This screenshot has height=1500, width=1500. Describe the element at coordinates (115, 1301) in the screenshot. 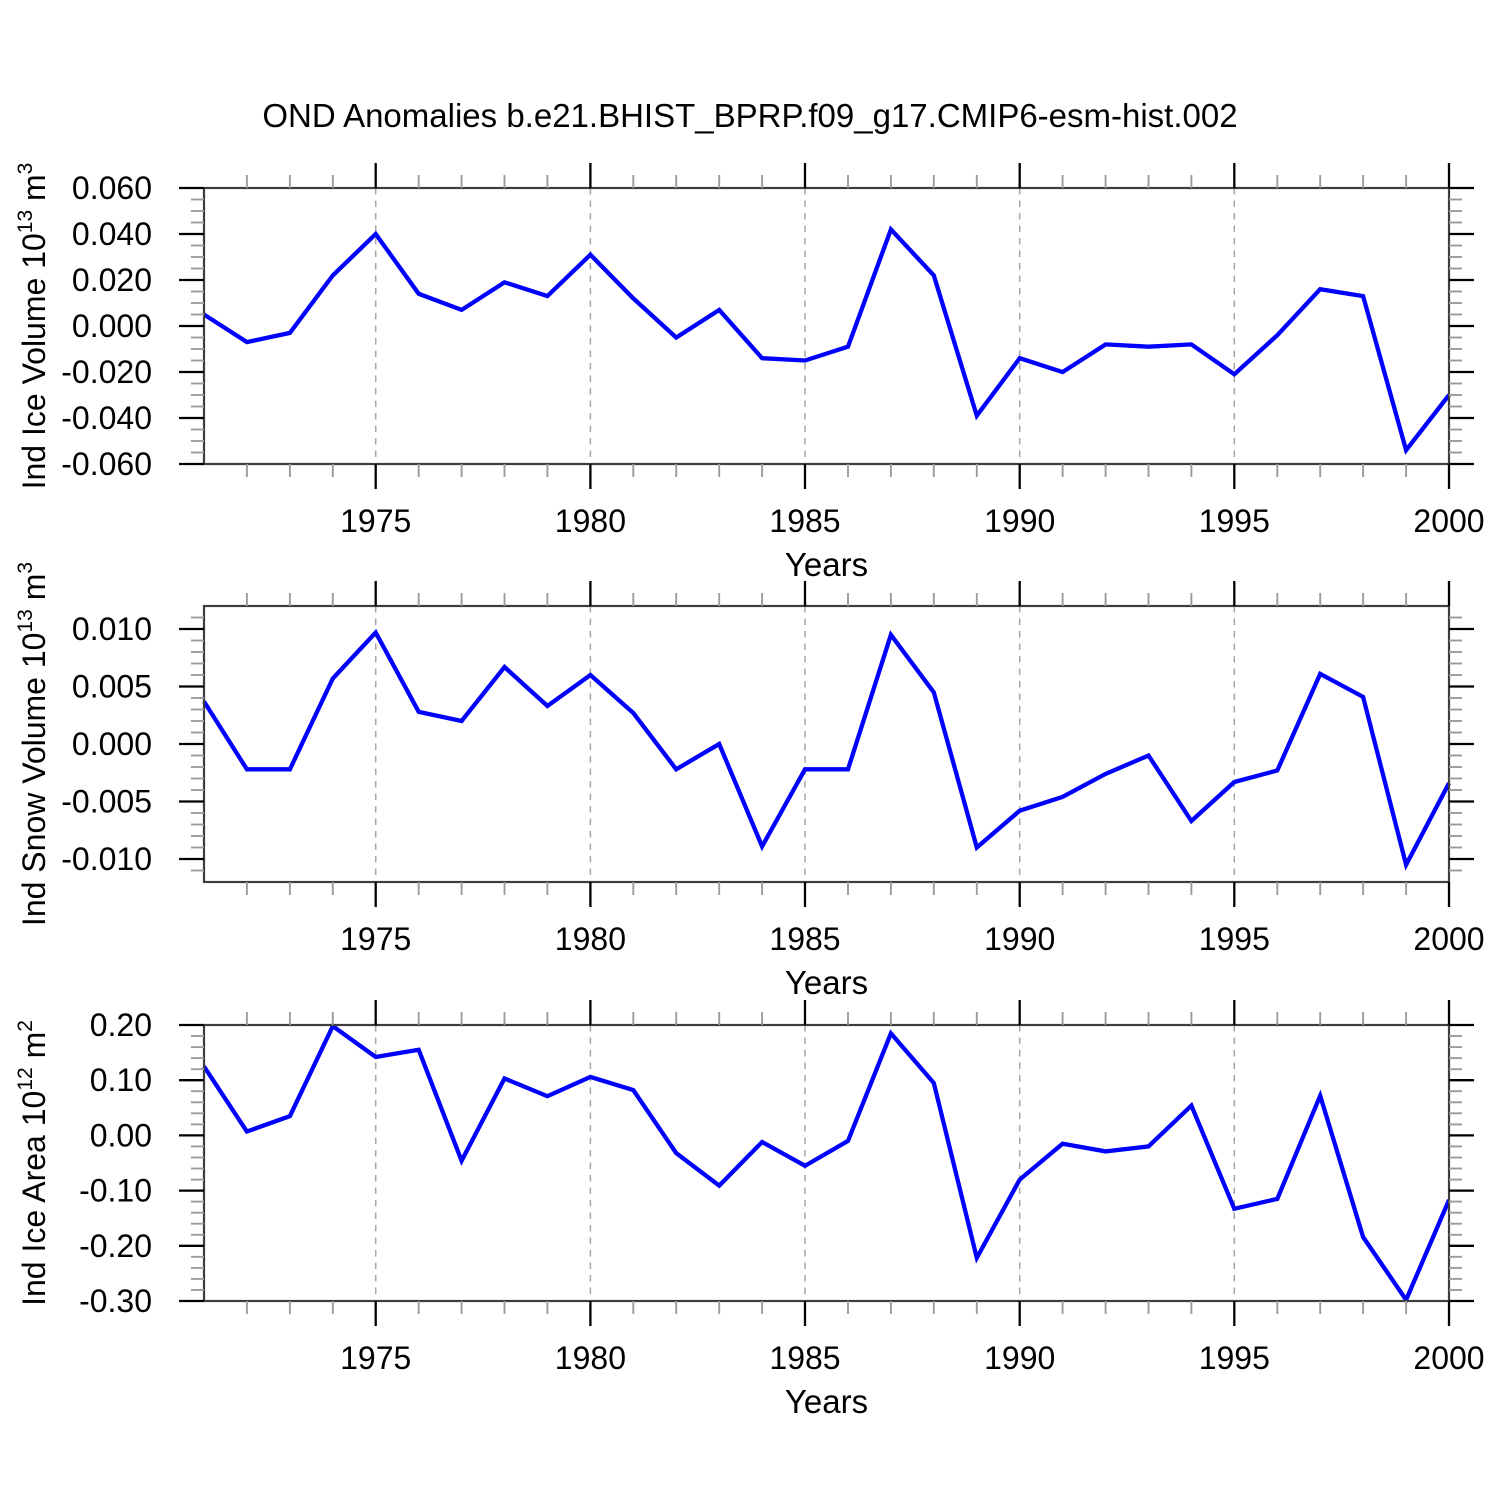

I see `y-tick-label: -0.30` at that location.